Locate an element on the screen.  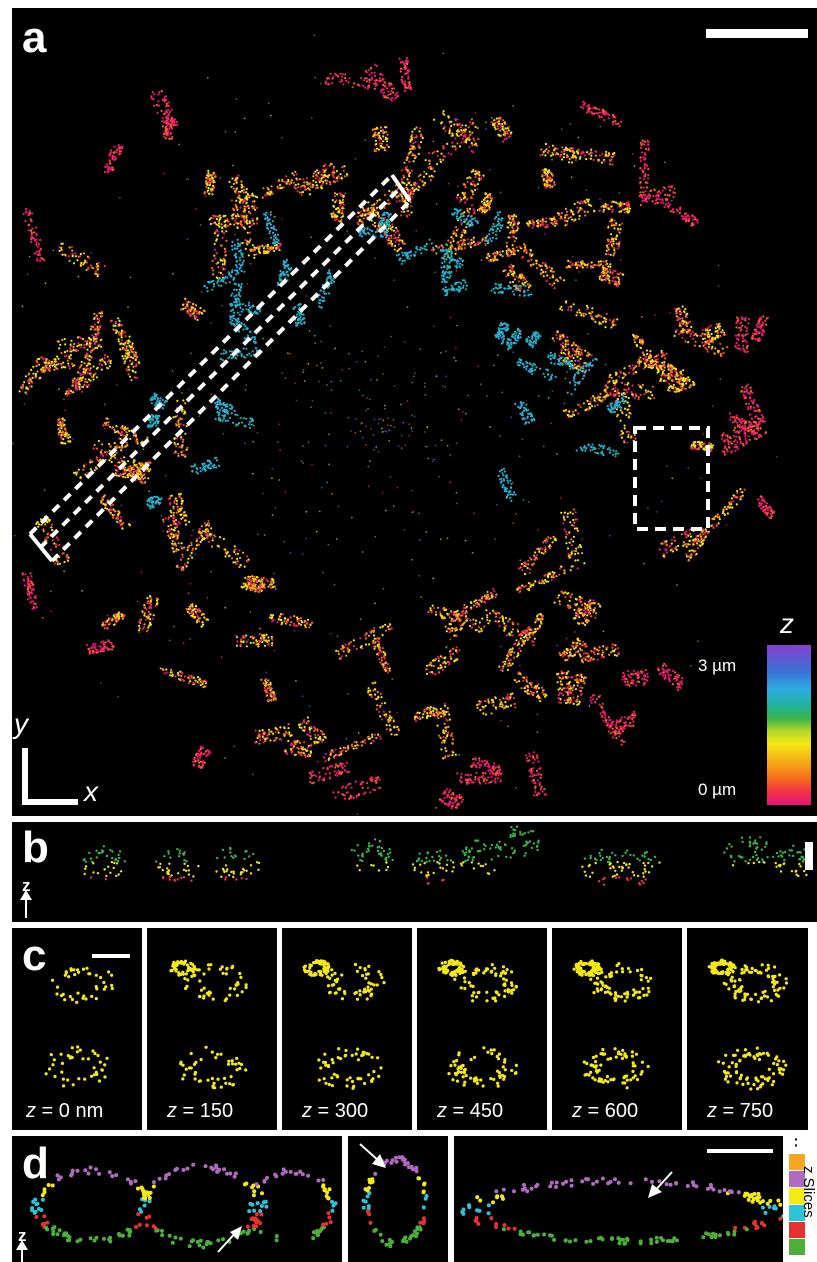
slice-panel: z = 0 nm is located at coordinates (77, 1029).